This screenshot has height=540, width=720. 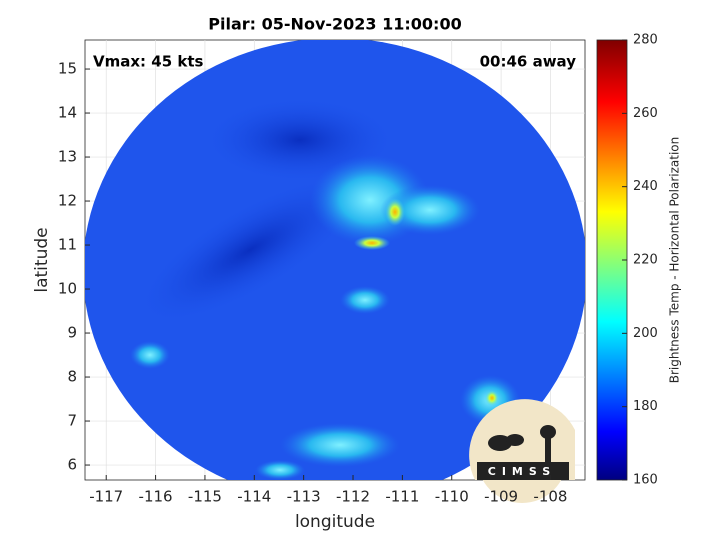 What do you see at coordinates (452, 497) in the screenshot?
I see `x-tick-label: -110` at bounding box center [452, 497].